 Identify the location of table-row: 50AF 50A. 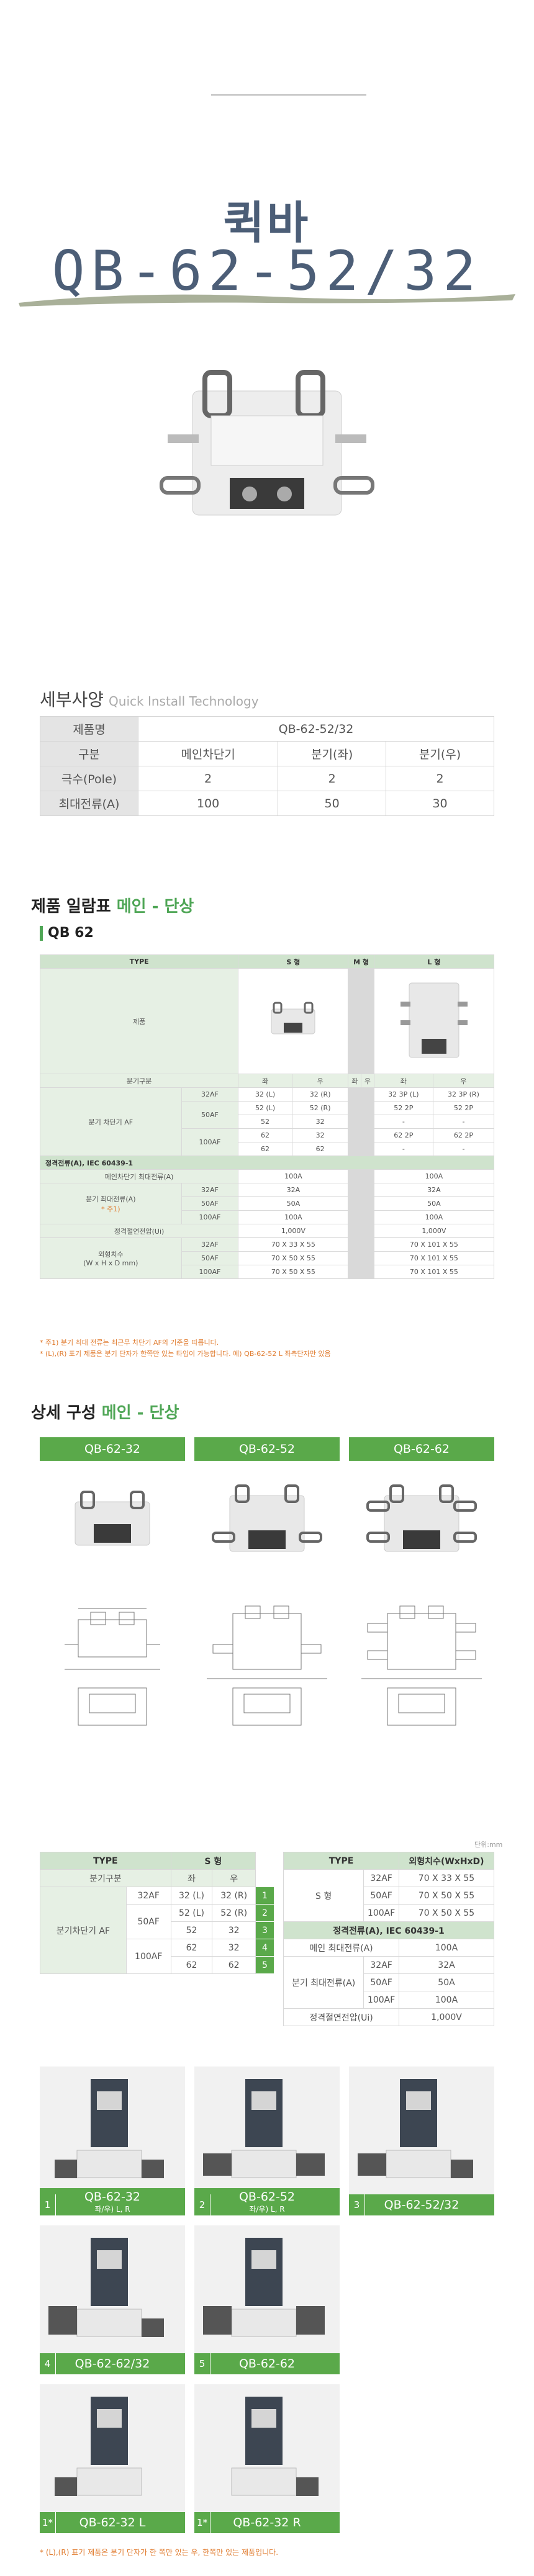
(389, 1982).